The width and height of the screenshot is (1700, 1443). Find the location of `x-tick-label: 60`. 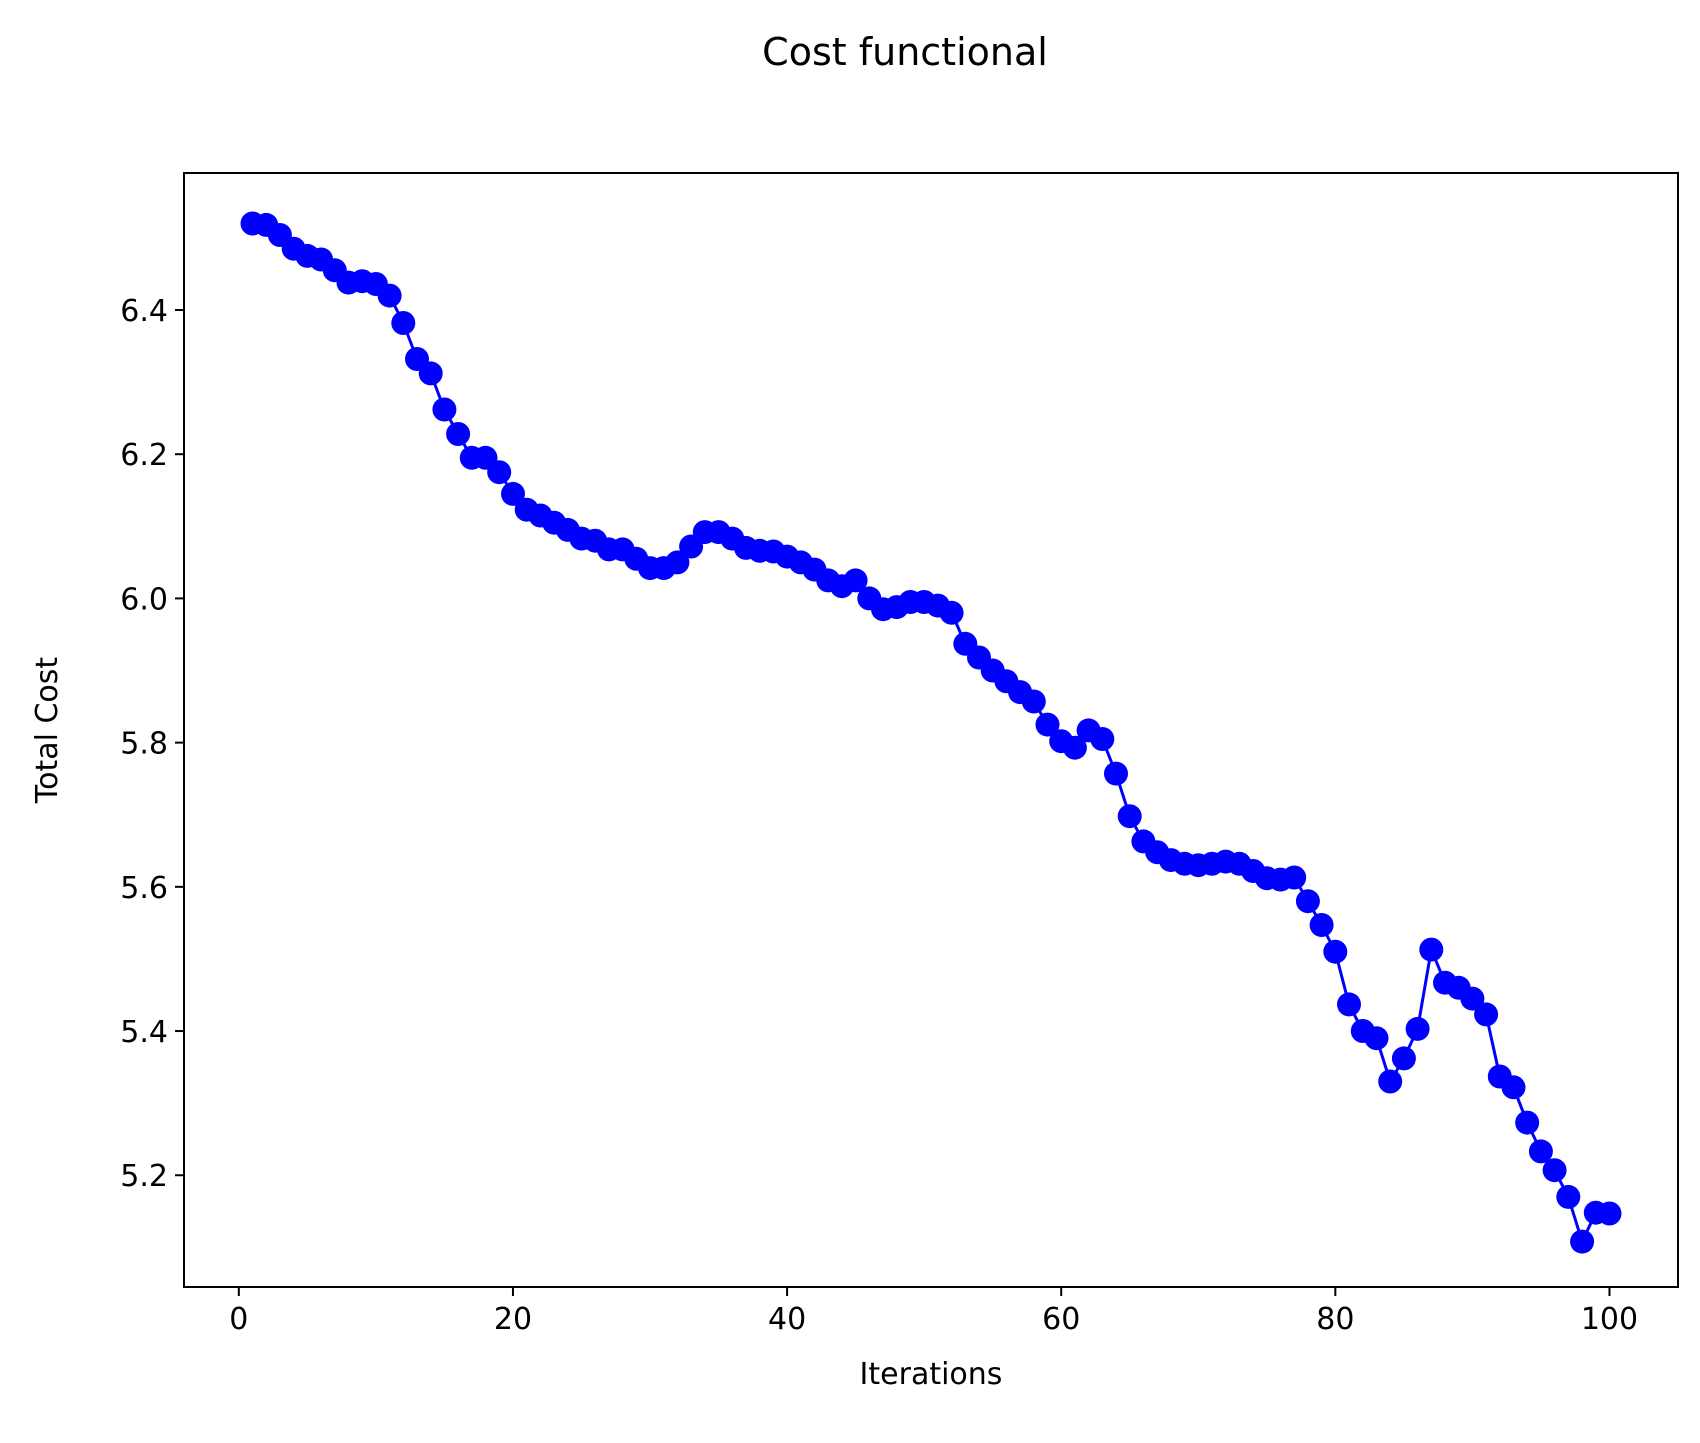

x-tick-label: 60 is located at coordinates (1061, 1319).